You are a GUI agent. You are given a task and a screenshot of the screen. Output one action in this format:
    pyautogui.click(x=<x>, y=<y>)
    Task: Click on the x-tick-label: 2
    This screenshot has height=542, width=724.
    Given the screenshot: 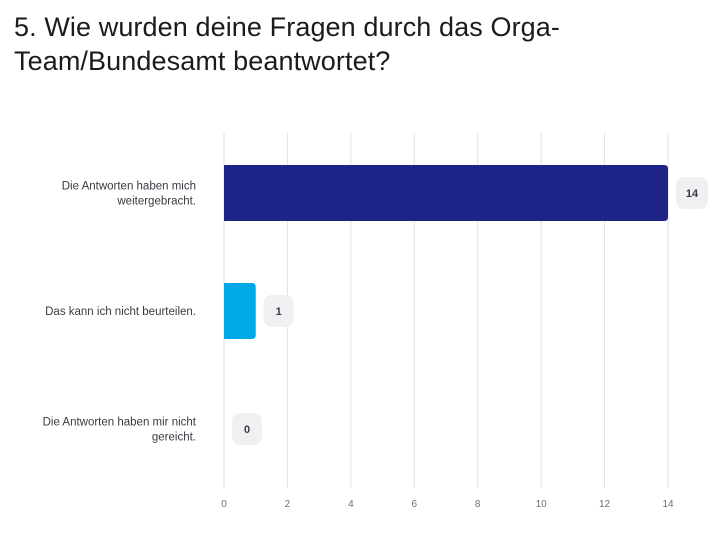 What is the action you would take?
    pyautogui.click(x=288, y=504)
    